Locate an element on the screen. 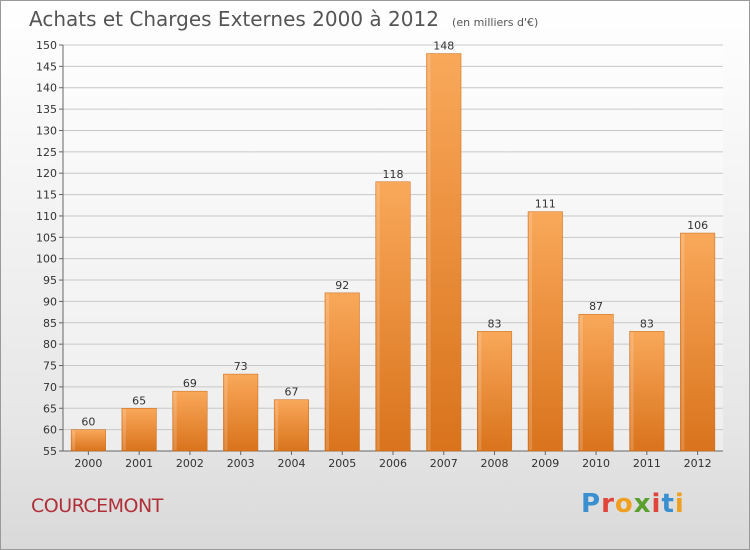  x-tick-label-2002: 2002 is located at coordinates (190, 463).